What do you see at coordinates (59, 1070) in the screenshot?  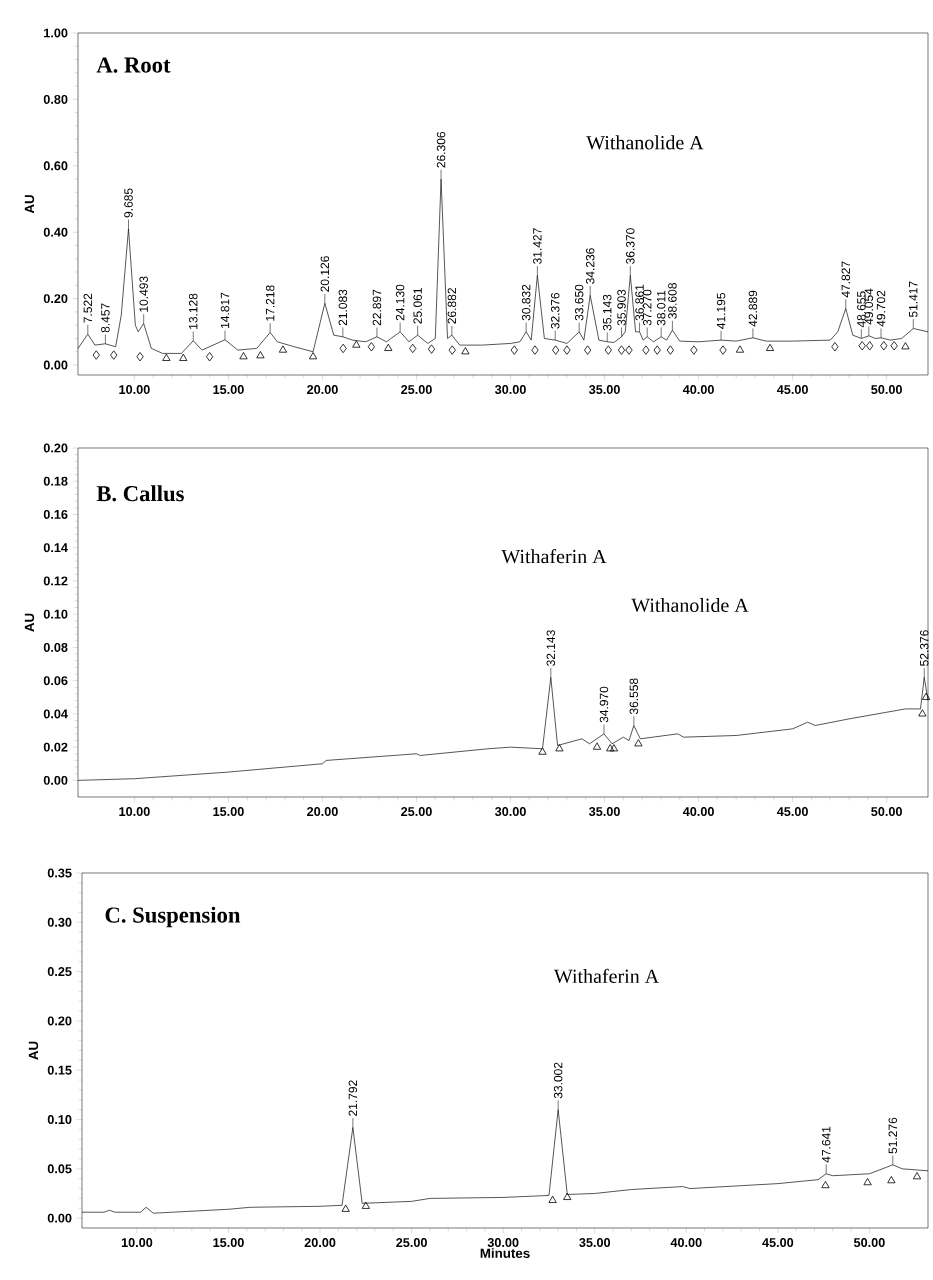 I see `y-tick-label: 0.15` at bounding box center [59, 1070].